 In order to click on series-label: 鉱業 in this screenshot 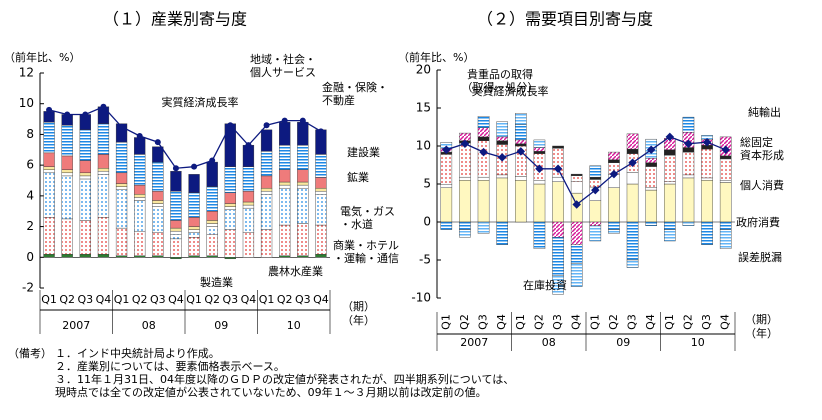, I will do `click(358, 177)`.